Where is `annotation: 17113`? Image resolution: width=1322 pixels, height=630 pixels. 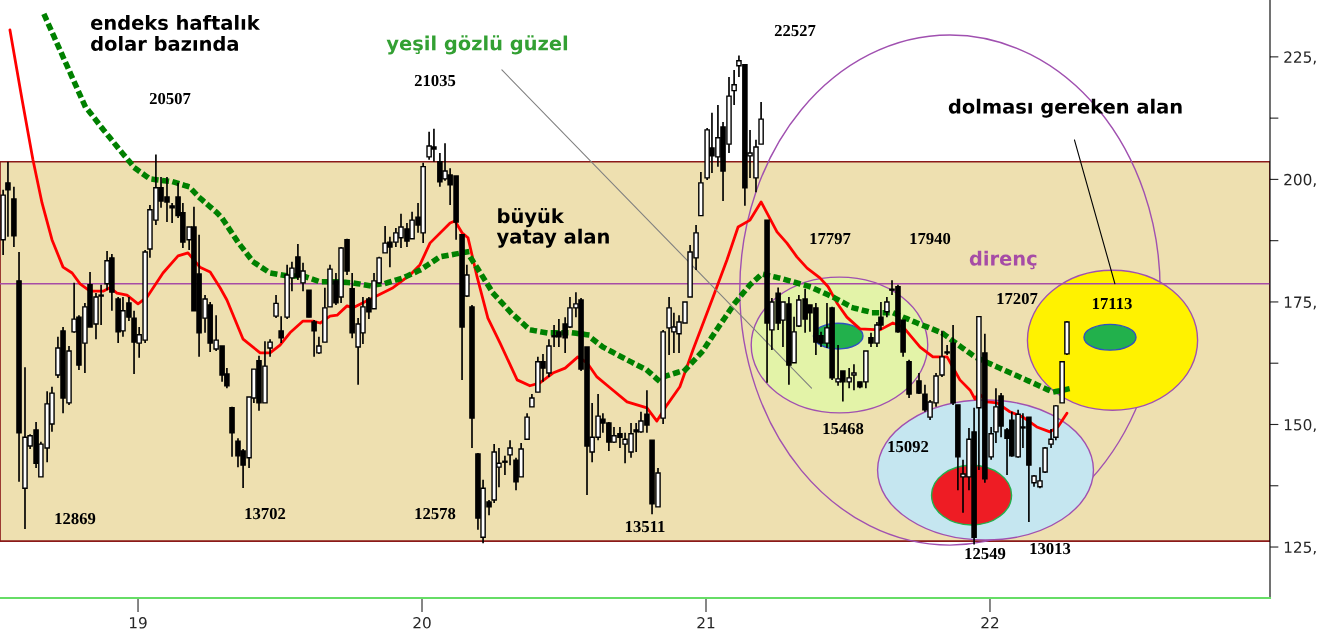
annotation: 17113 is located at coordinates (1112, 303).